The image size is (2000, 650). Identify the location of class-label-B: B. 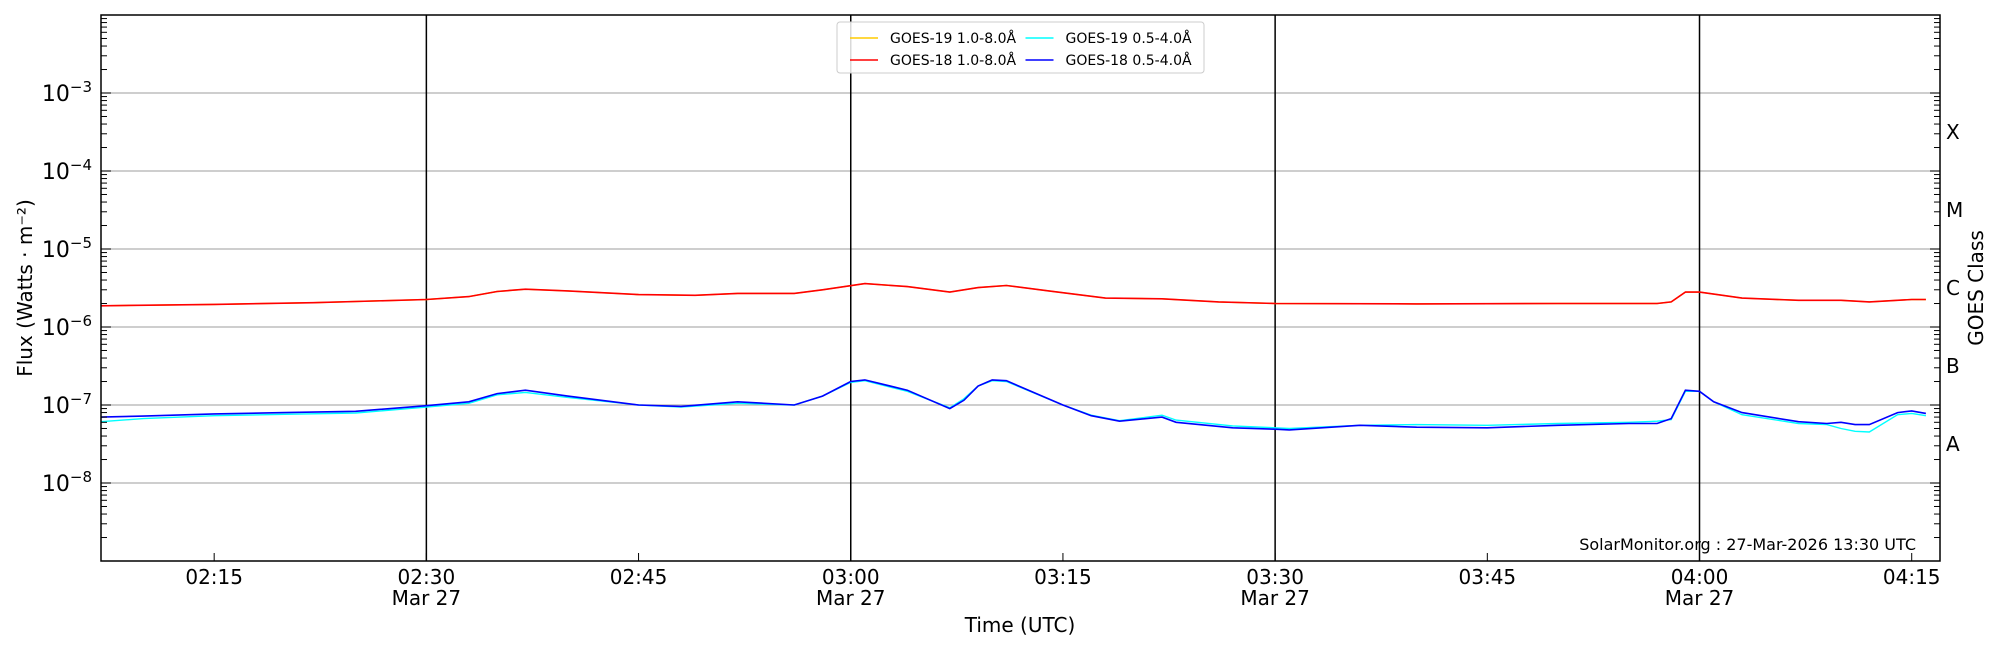
(1953, 366).